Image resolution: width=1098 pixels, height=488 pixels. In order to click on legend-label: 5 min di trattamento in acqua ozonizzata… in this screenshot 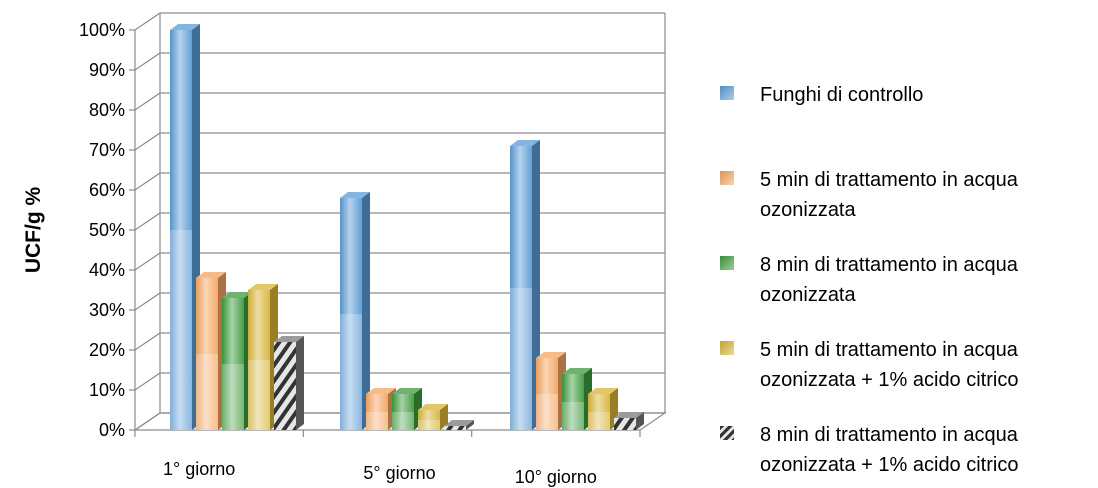, I will do `click(889, 365)`.